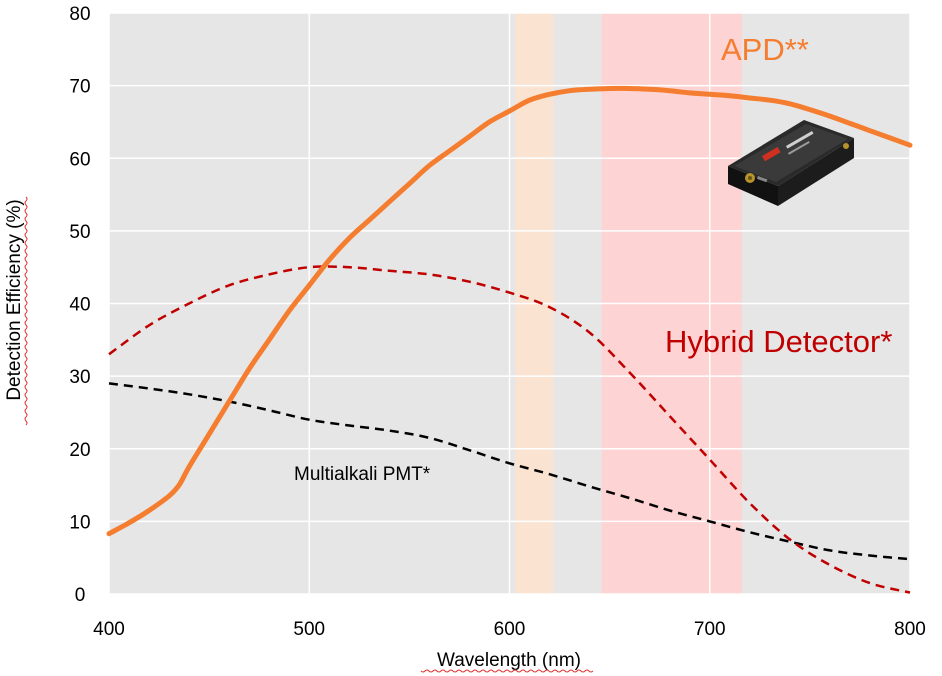 This screenshot has width=942, height=676. I want to click on y-tick-80: 80, so click(79, 14).